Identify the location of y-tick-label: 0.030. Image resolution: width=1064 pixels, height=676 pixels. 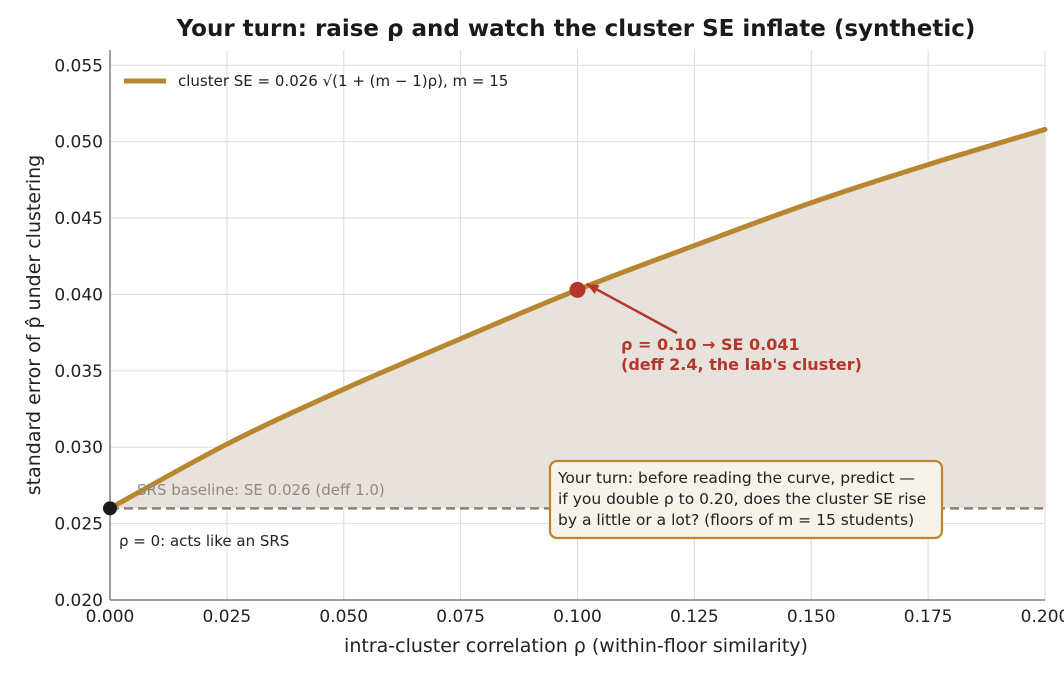
(78, 448).